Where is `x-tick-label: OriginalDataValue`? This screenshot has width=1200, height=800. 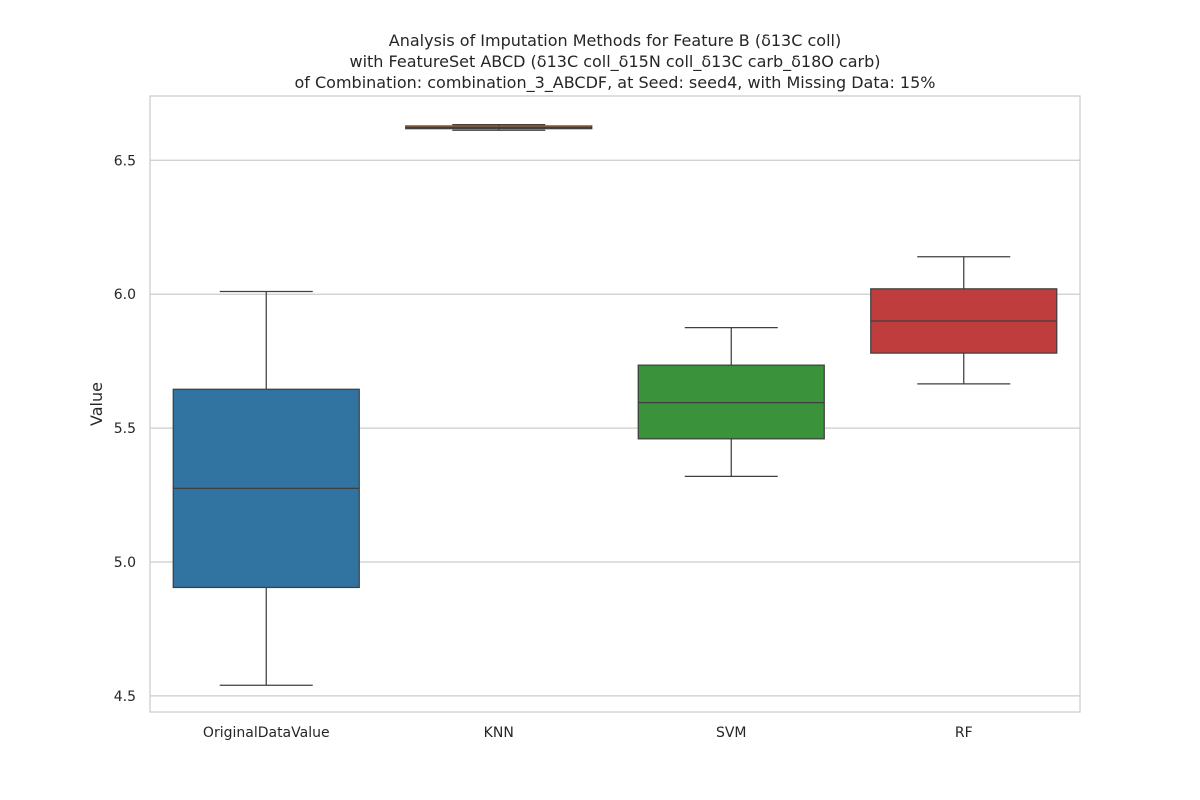
x-tick-label: OriginalDataValue is located at coordinates (266, 733).